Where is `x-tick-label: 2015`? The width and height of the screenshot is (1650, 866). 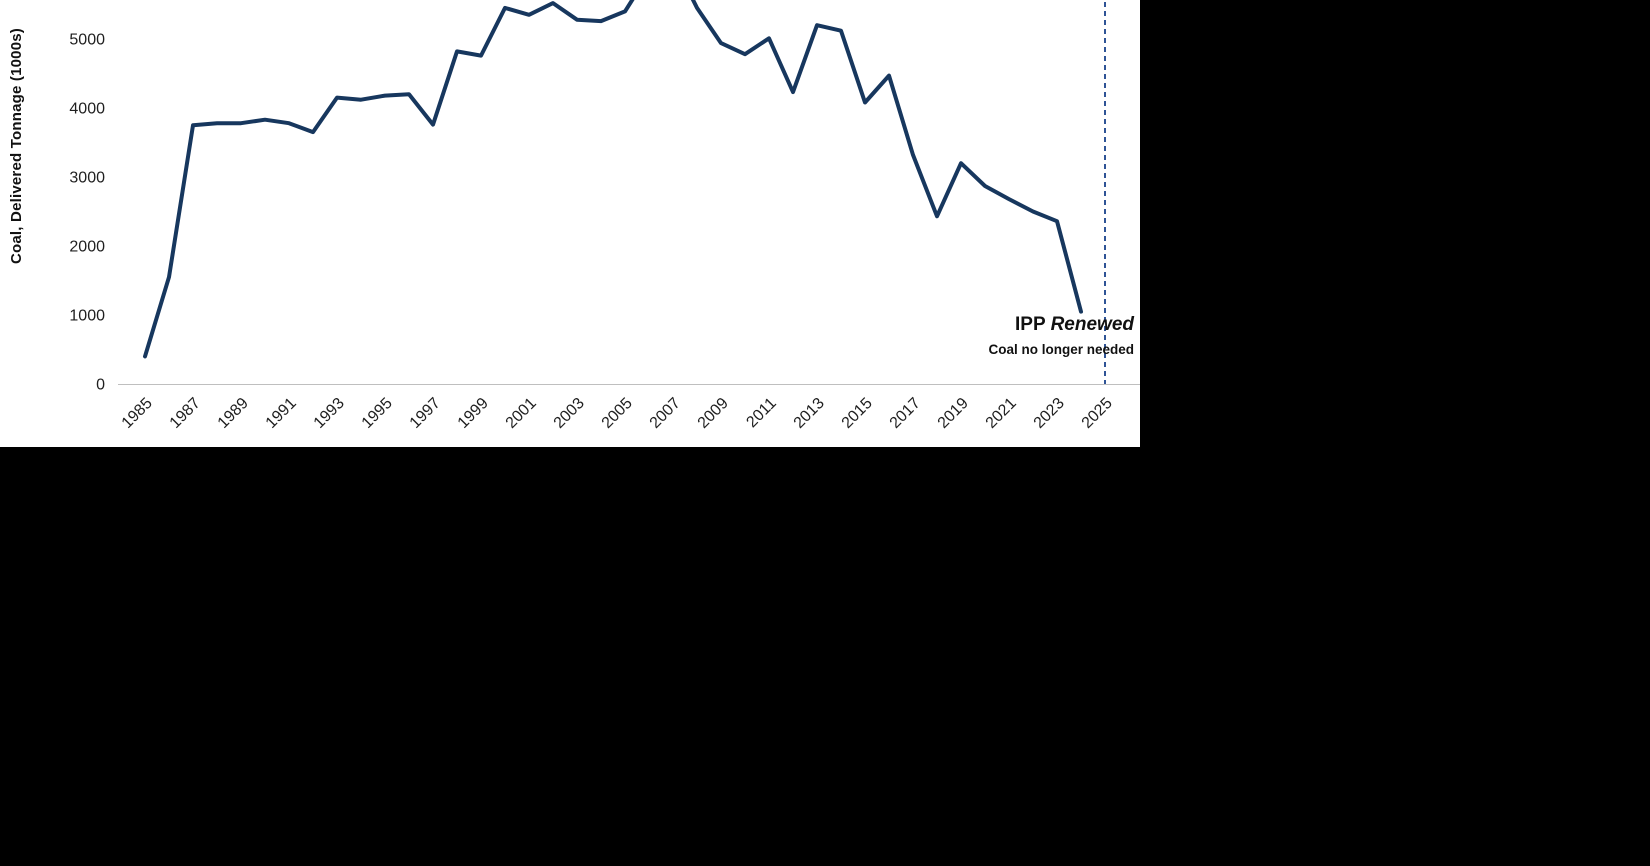 x-tick-label: 2015 is located at coordinates (857, 413).